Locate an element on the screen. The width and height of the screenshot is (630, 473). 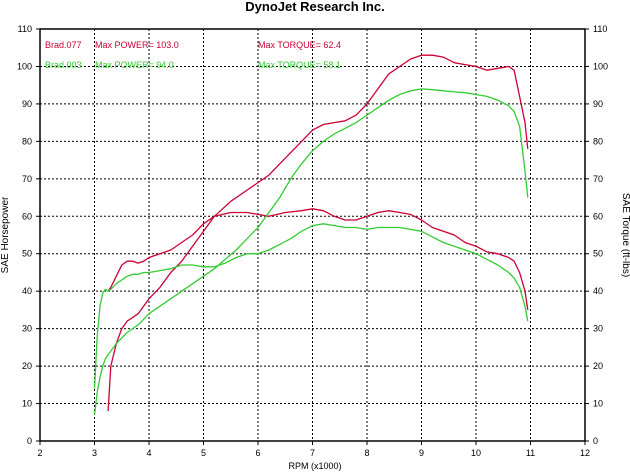
legend-power-1: Max POWER= 103.0 is located at coordinates (137, 45).